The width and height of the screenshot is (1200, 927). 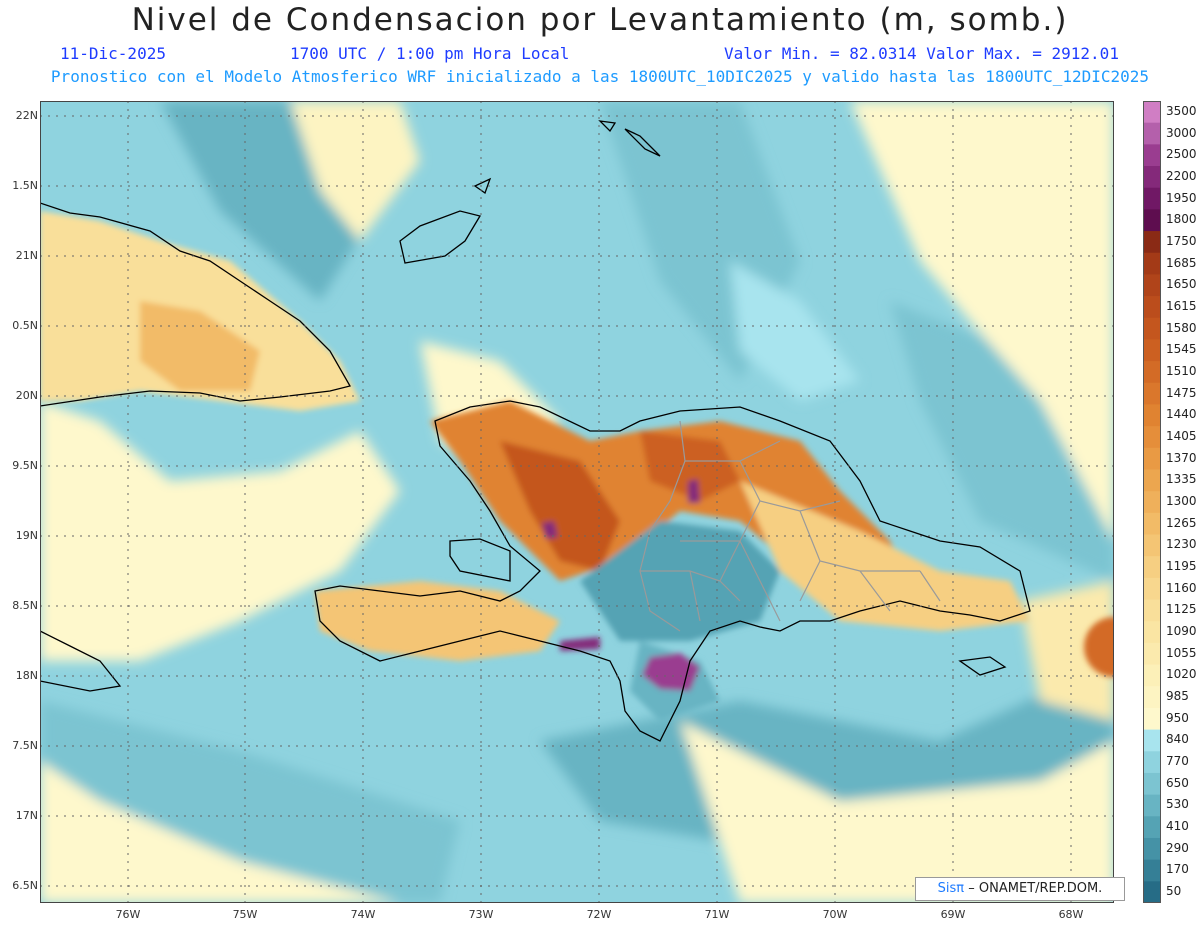 What do you see at coordinates (25, 185) in the screenshot?
I see `lat-label: 1.5N` at bounding box center [25, 185].